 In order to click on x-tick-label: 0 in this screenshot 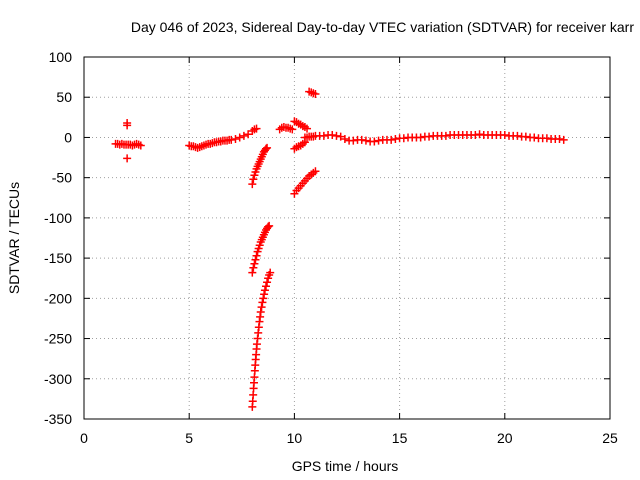, I will do `click(84, 438)`.